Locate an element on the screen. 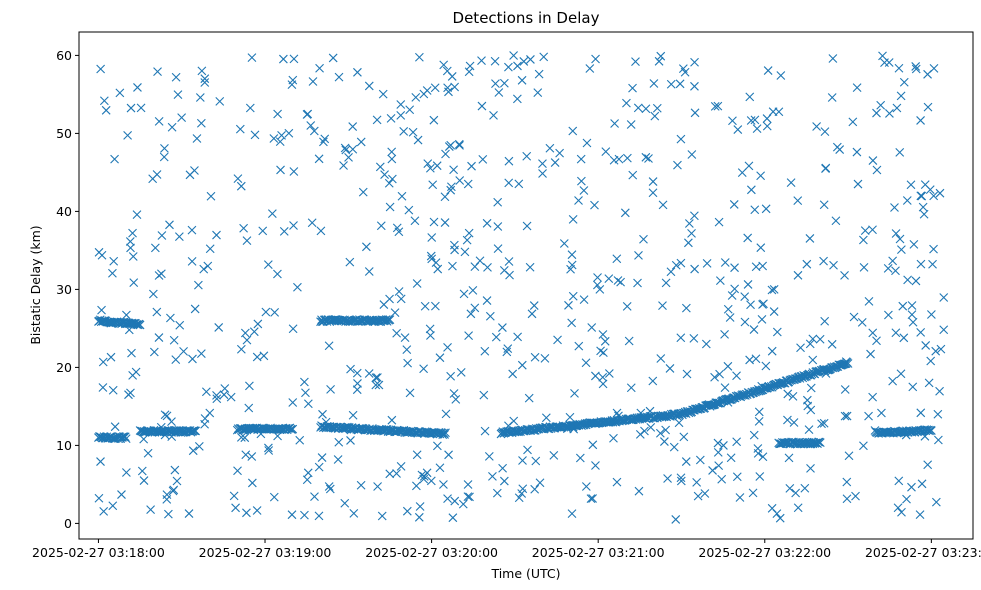 This screenshot has height=590, width=981. y-tick-label: 50 is located at coordinates (64, 133).